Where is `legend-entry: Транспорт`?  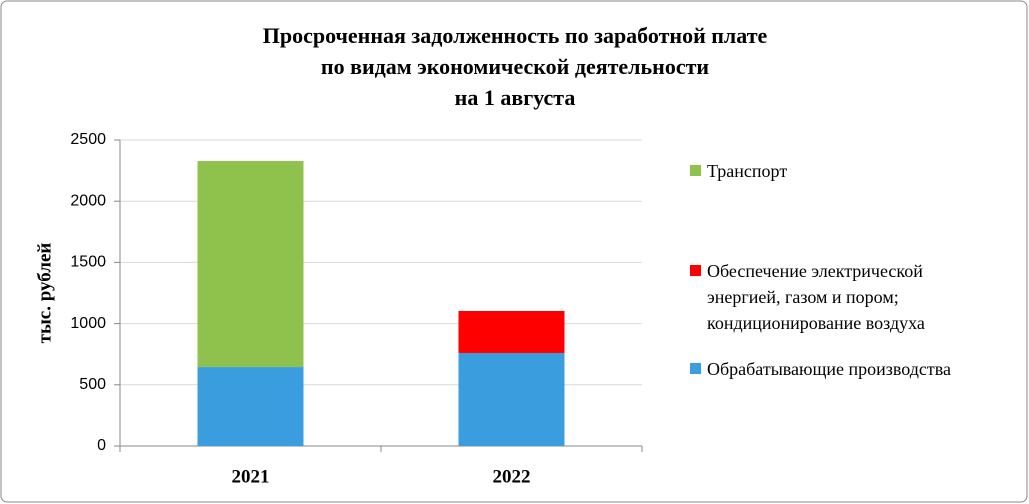
legend-entry: Транспорт is located at coordinates (840, 171).